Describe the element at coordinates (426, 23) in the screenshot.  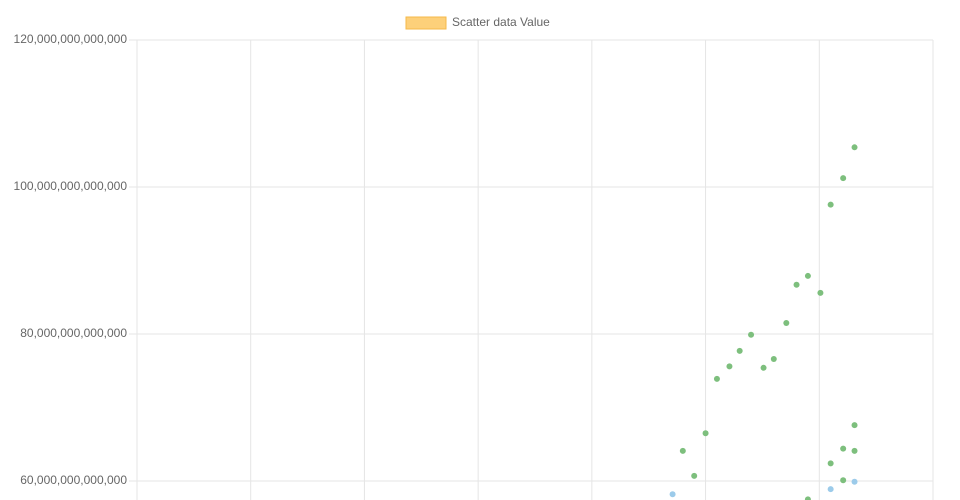
I see `legend-swatch` at that location.